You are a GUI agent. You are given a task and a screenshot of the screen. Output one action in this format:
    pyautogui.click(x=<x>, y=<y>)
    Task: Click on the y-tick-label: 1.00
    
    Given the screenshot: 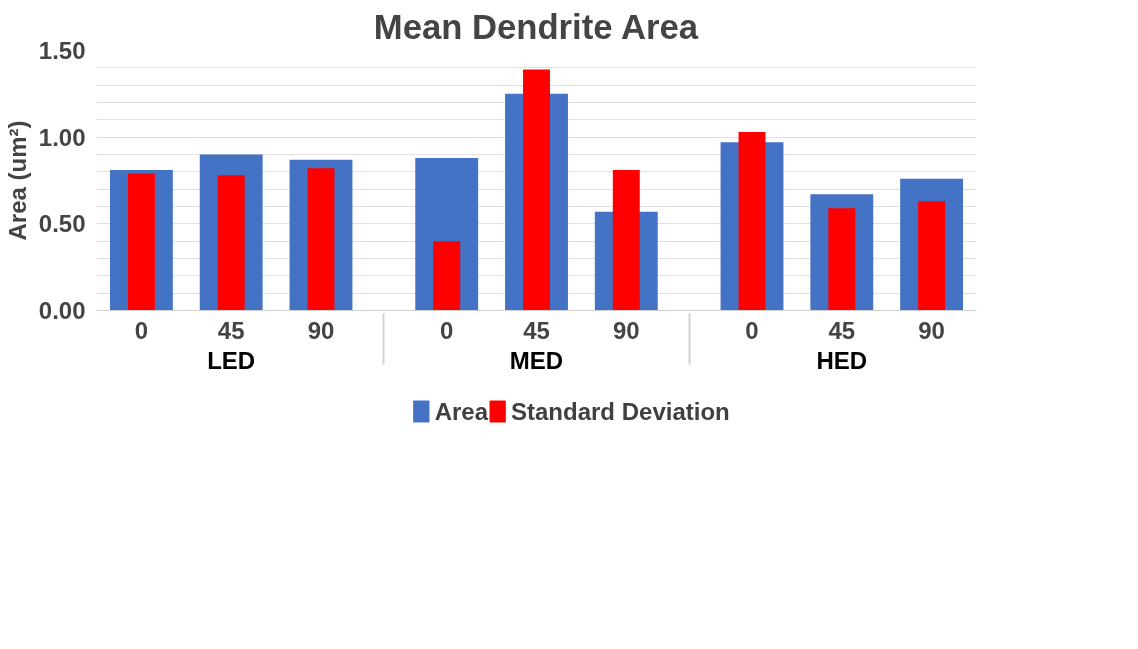 What is the action you would take?
    pyautogui.click(x=62, y=137)
    